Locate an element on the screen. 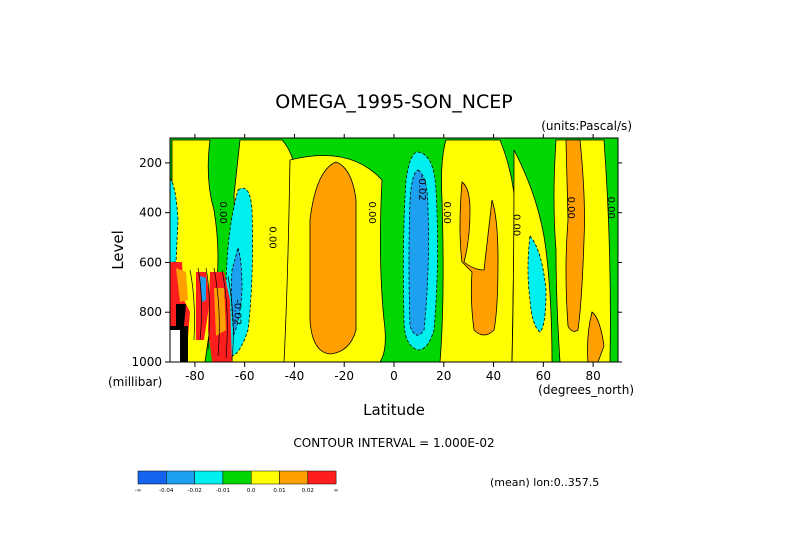 This screenshot has height=558, width=789. sh-descent-orange is located at coordinates (333, 258).